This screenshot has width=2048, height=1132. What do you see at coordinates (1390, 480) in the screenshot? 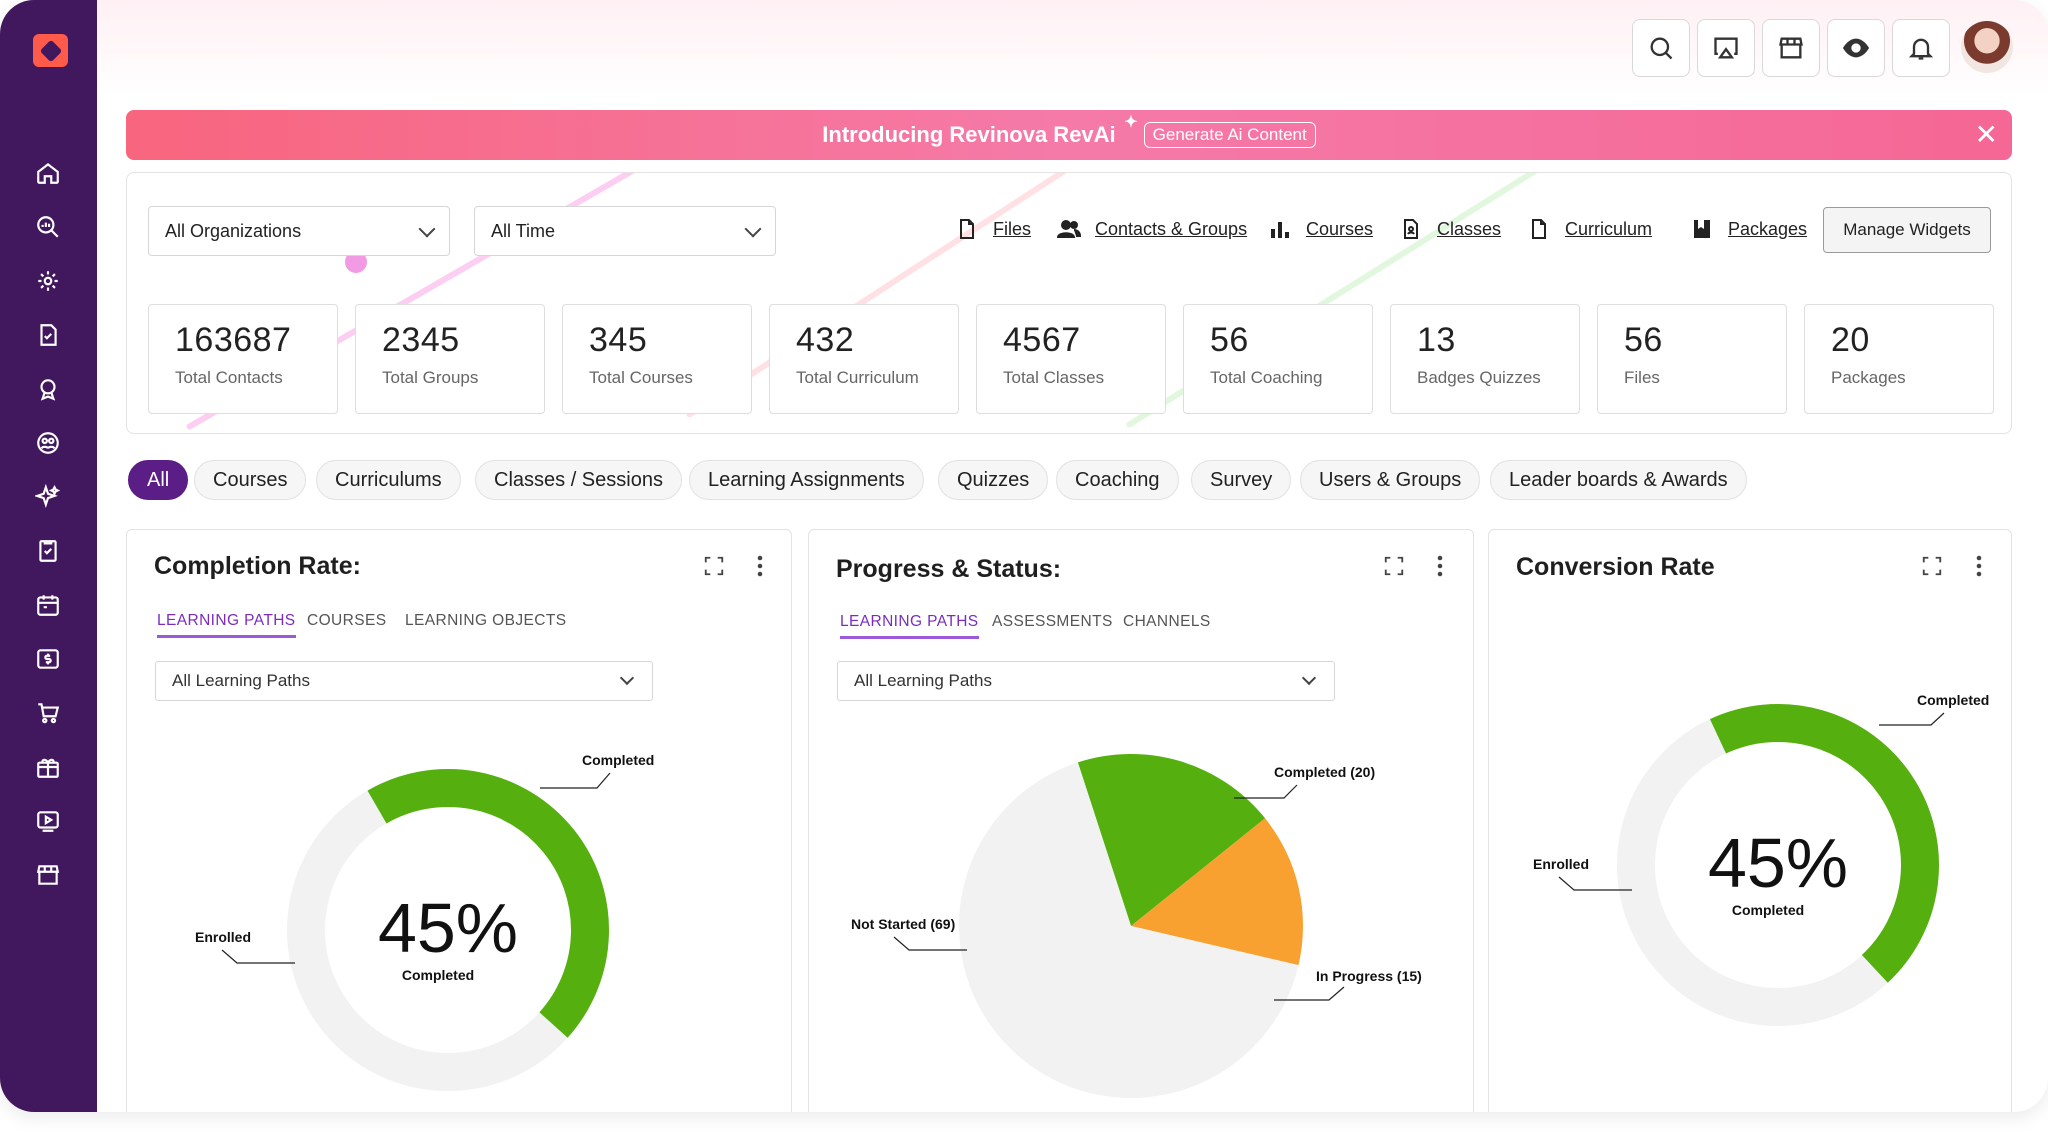
I see `filter-chip-users-groups: Users & Groups` at bounding box center [1390, 480].